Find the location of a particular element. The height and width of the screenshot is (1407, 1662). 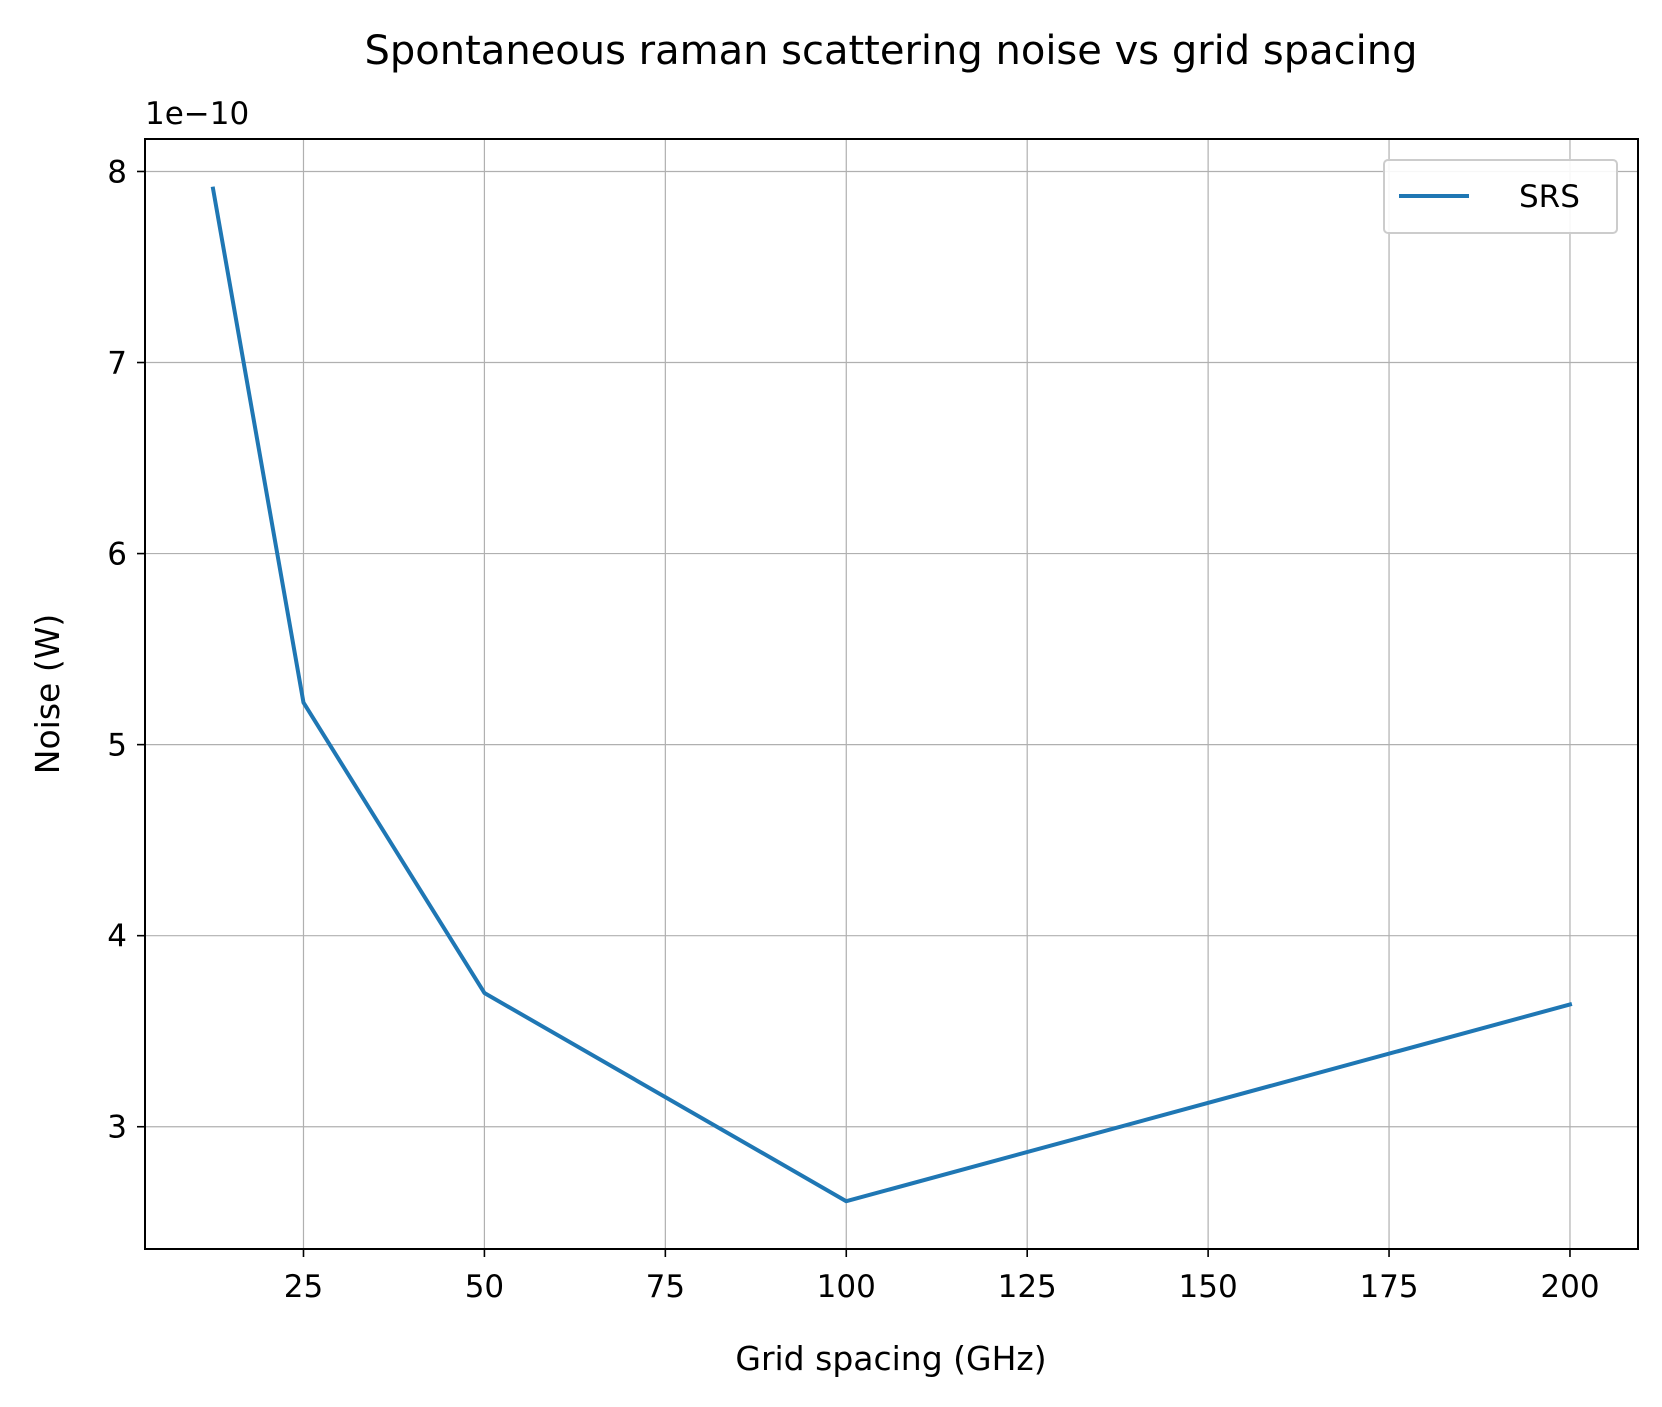

legend: SRS is located at coordinates (1500, 196).